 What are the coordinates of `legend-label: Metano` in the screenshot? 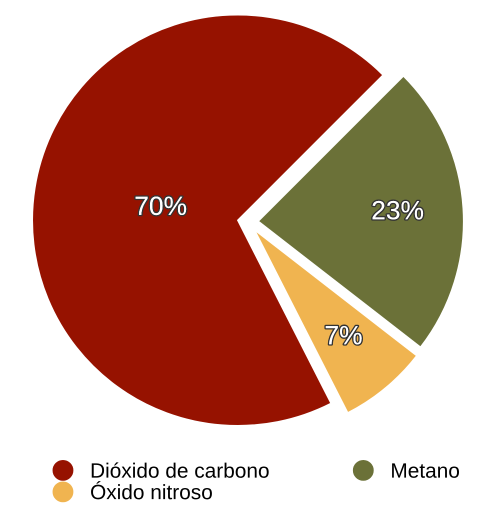 It's located at (425, 470).